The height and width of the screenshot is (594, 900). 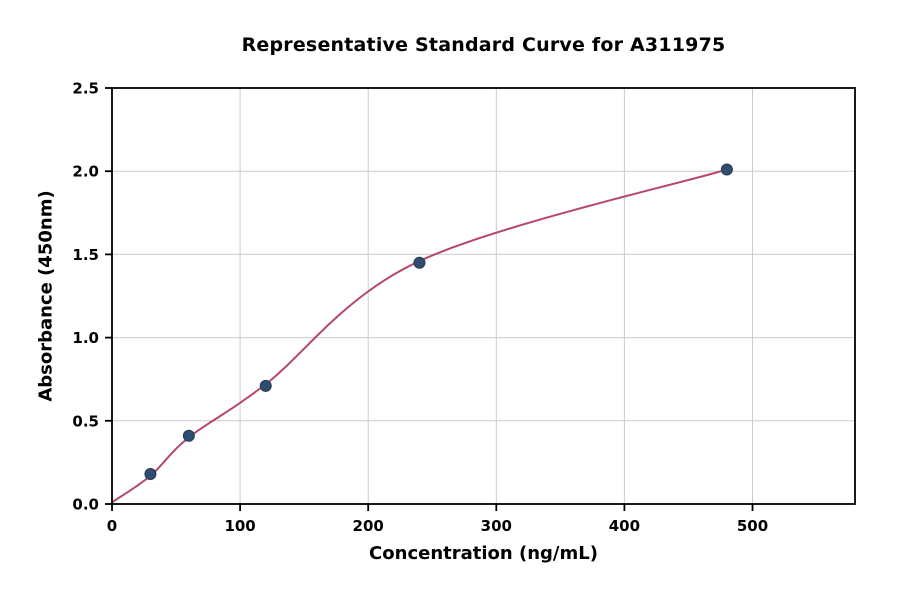 I want to click on x-tick-label: 400, so click(x=624, y=526).